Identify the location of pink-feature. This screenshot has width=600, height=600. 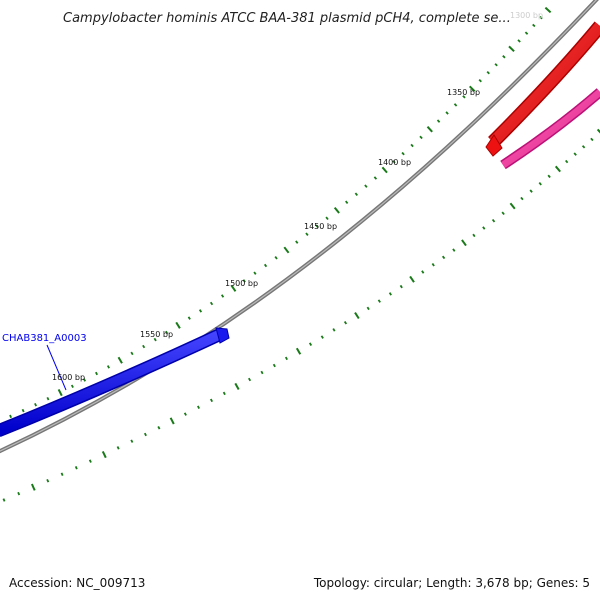
(550, 129).